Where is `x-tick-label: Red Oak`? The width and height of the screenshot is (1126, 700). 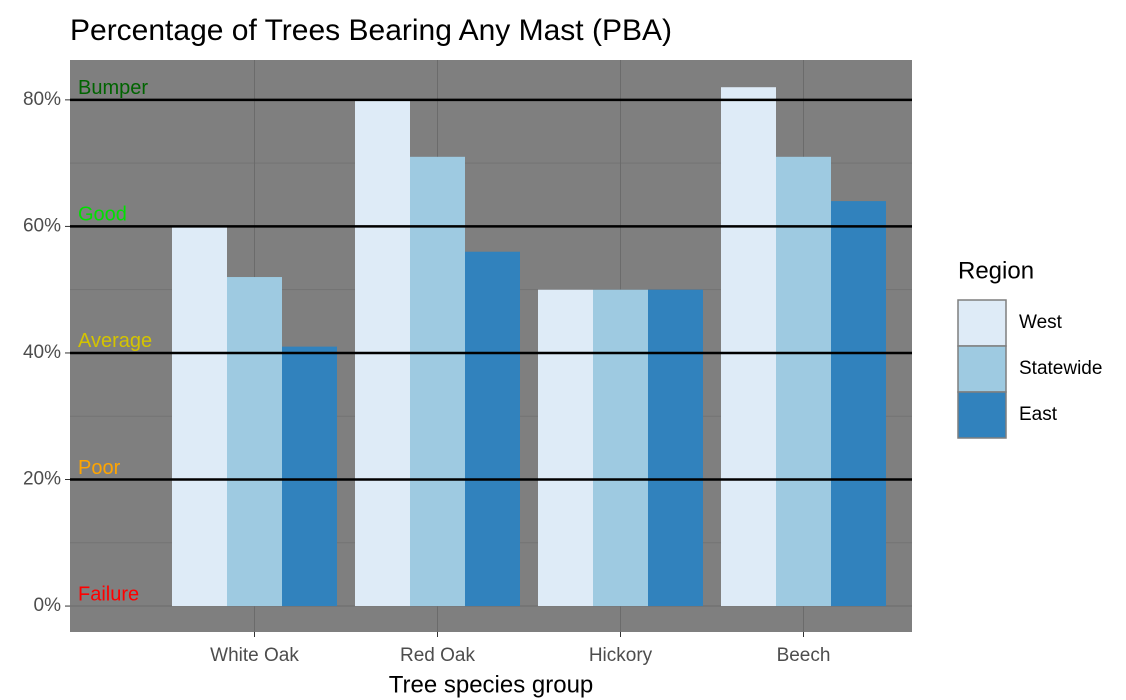 x-tick-label: Red Oak is located at coordinates (437, 655).